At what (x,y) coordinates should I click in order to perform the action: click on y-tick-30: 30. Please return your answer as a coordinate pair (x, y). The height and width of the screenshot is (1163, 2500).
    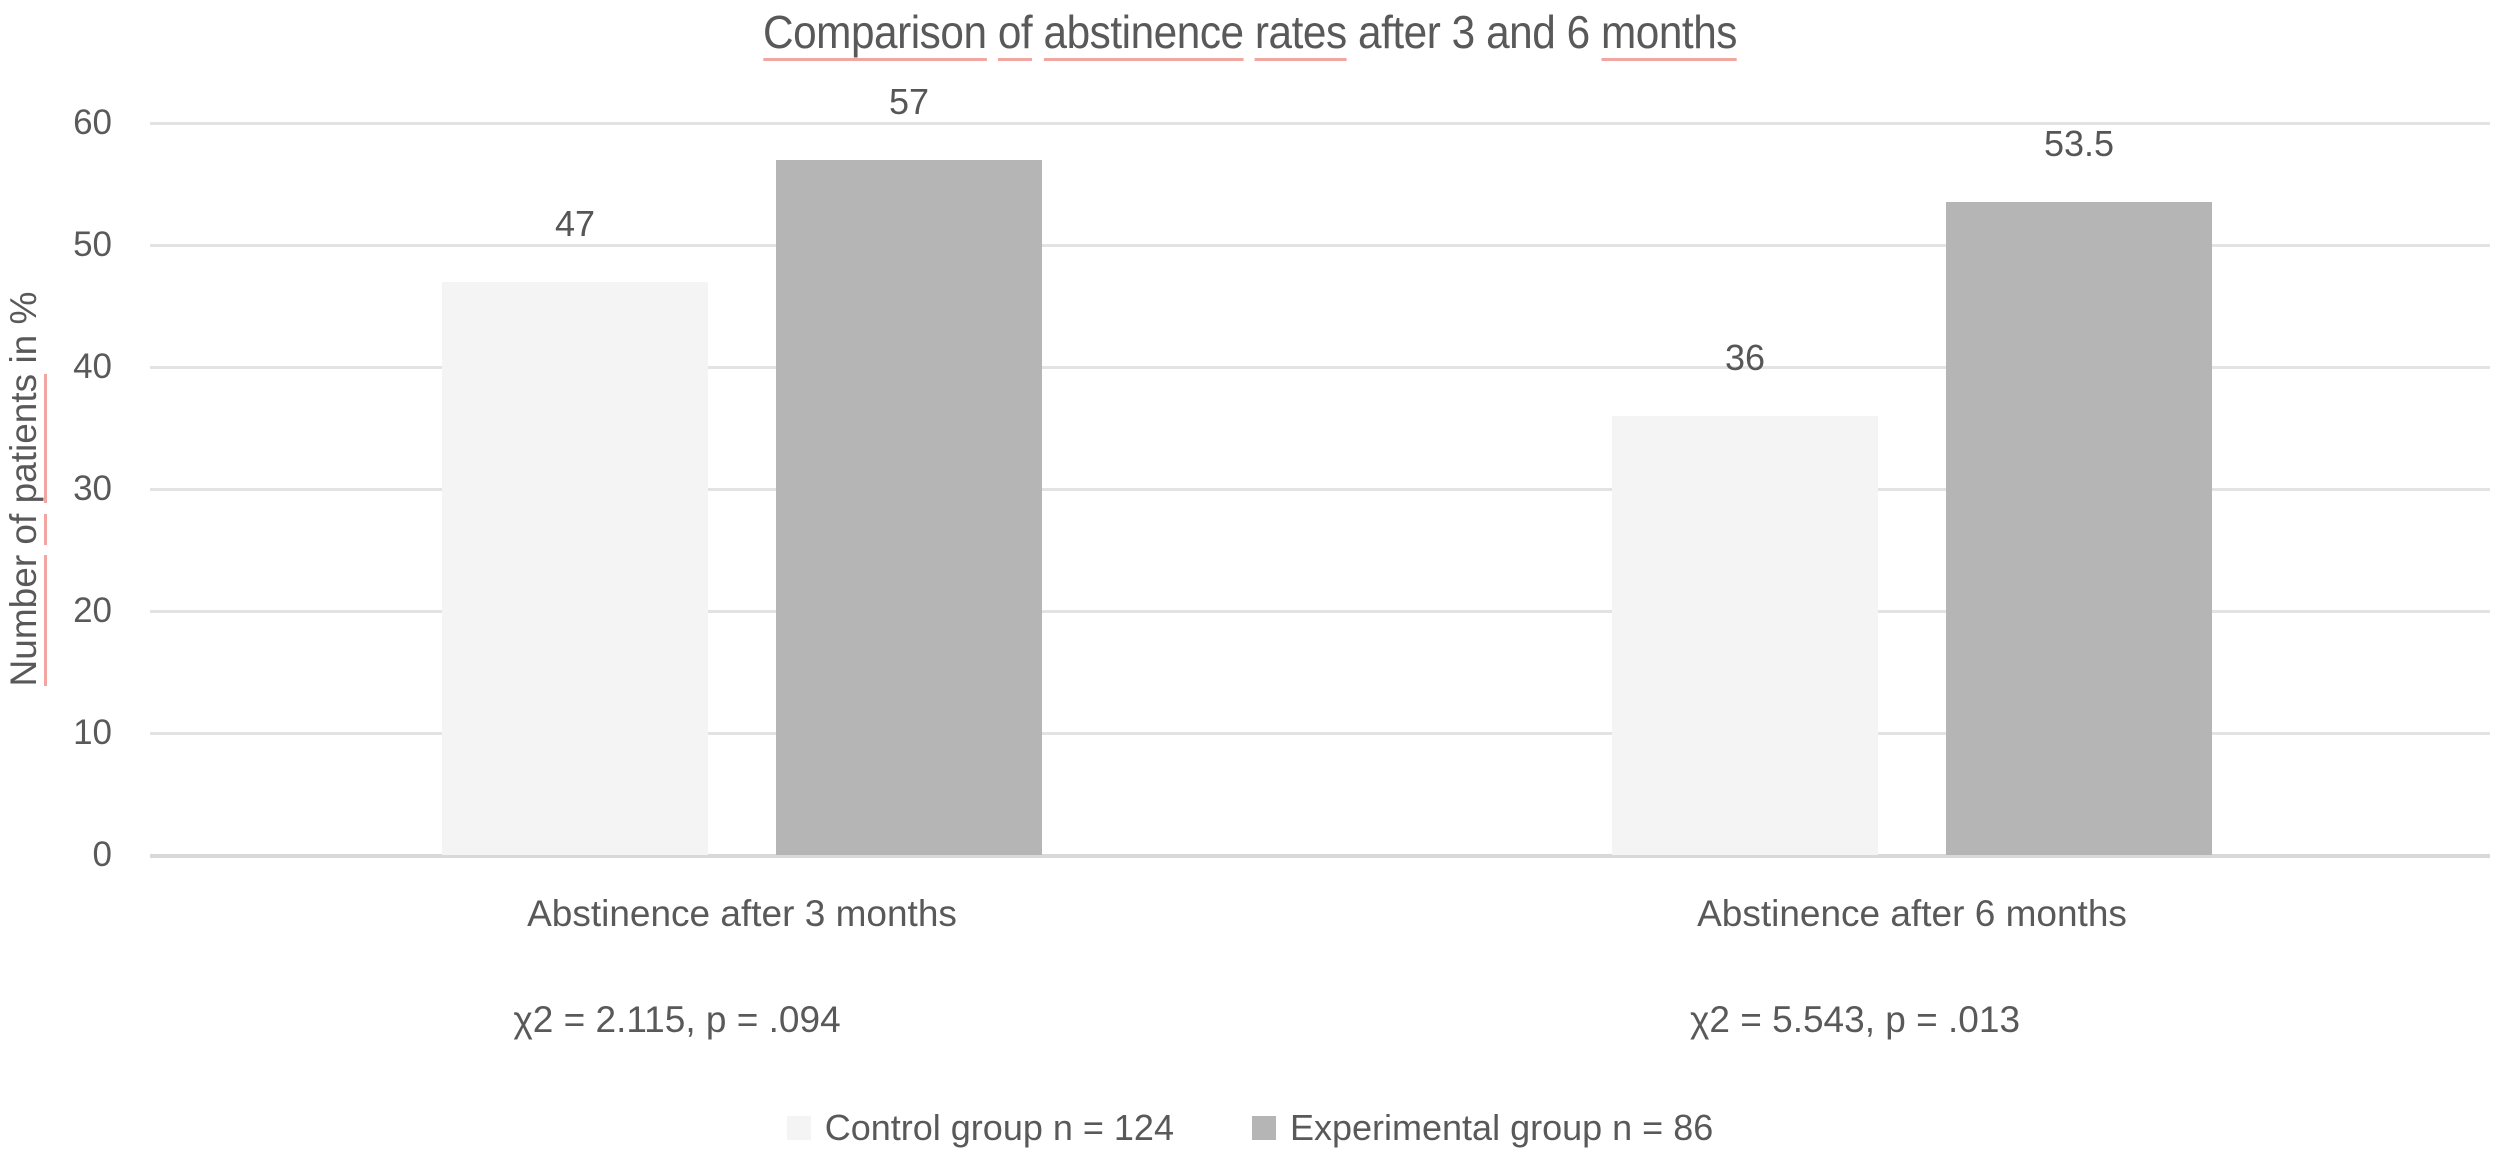
    Looking at the image, I should click on (92, 488).